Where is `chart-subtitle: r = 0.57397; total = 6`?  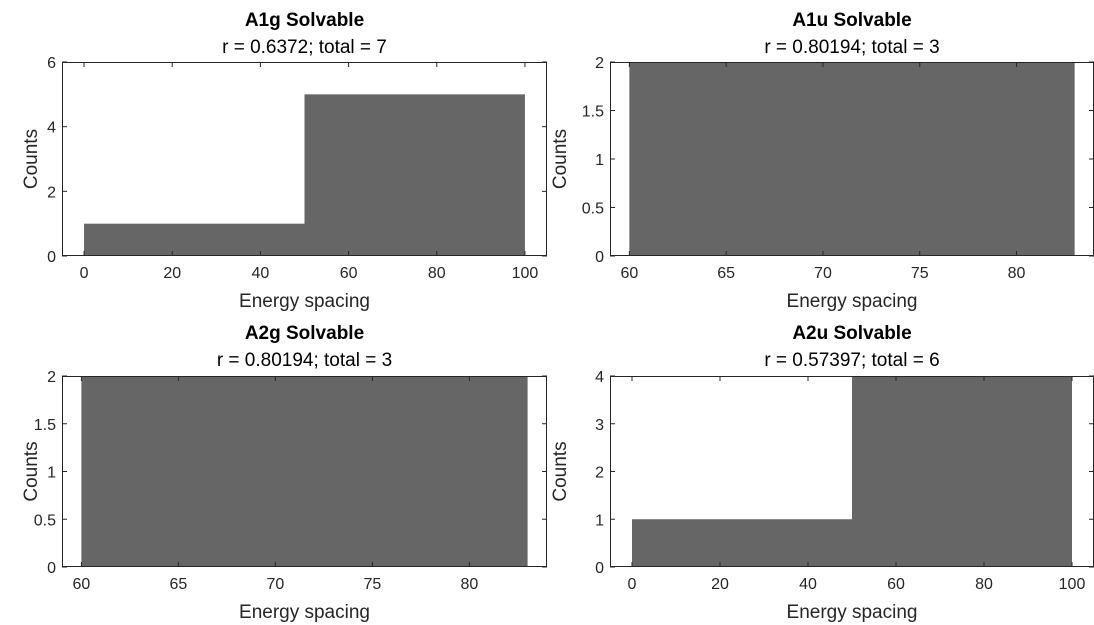 chart-subtitle: r = 0.57397; total = 6 is located at coordinates (851, 360).